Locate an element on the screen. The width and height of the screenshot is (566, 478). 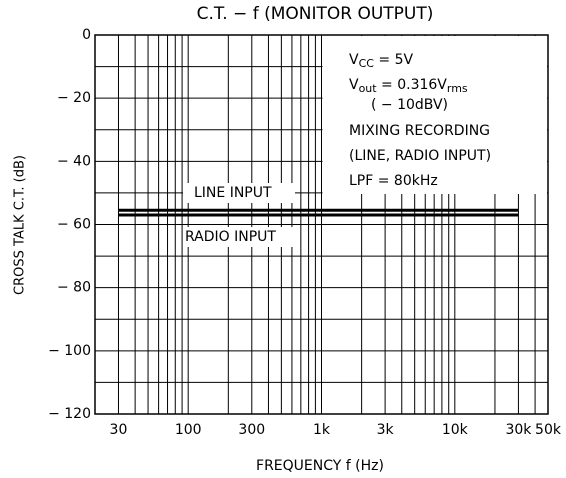
annotation-run: out is located at coordinates (368, 88).